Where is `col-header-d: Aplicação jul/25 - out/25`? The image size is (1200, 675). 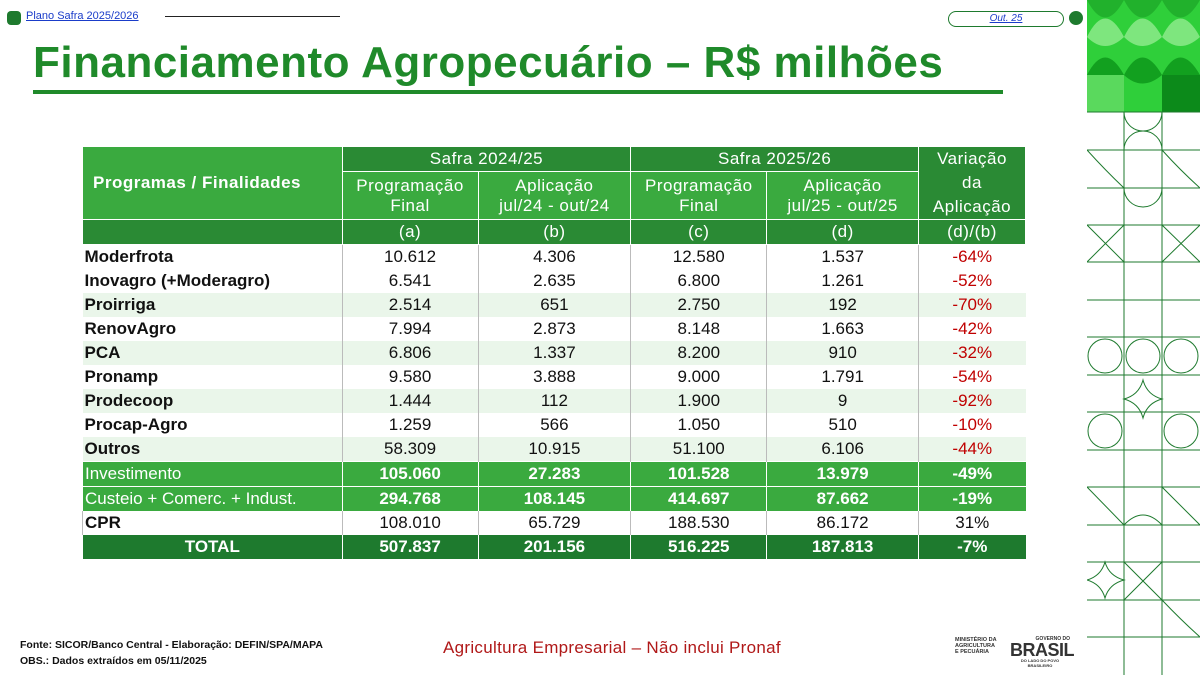
col-header-d: Aplicação jul/25 - out/25 is located at coordinates (843, 195).